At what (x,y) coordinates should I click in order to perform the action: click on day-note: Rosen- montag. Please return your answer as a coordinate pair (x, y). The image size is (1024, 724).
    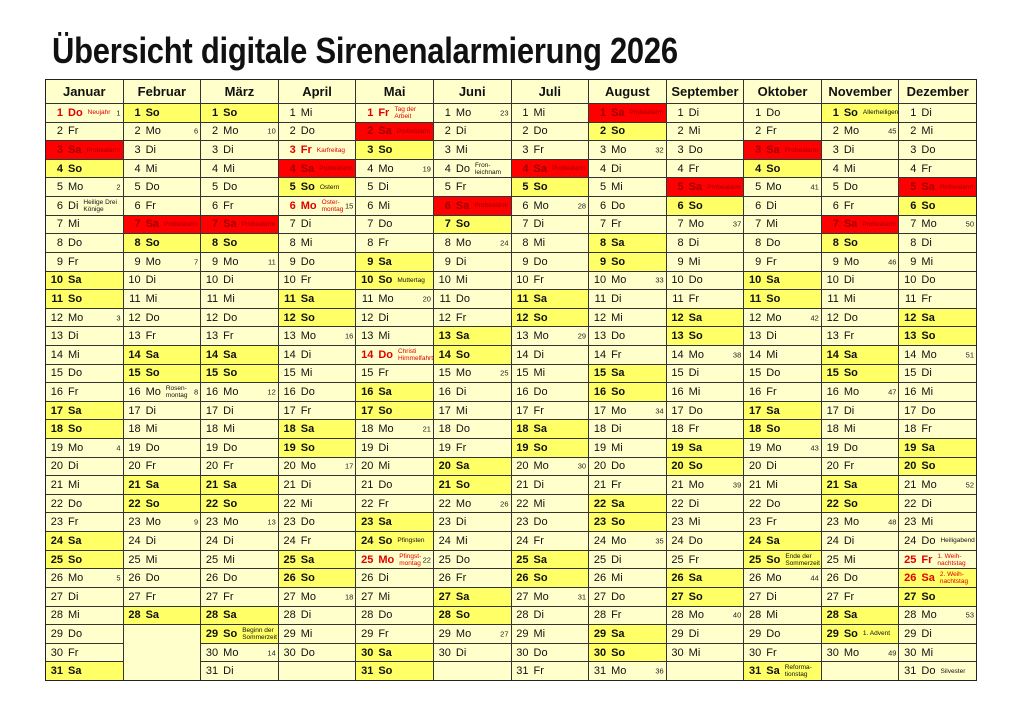
    Looking at the image, I should click on (176, 391).